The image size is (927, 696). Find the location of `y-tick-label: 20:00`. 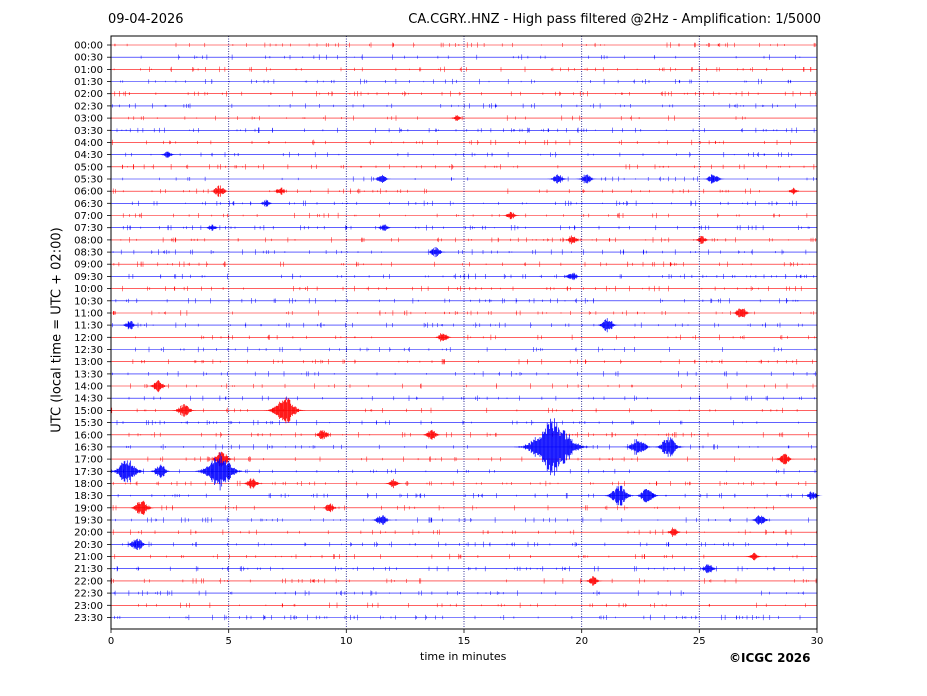

y-tick-label: 20:00 is located at coordinates (88, 533).